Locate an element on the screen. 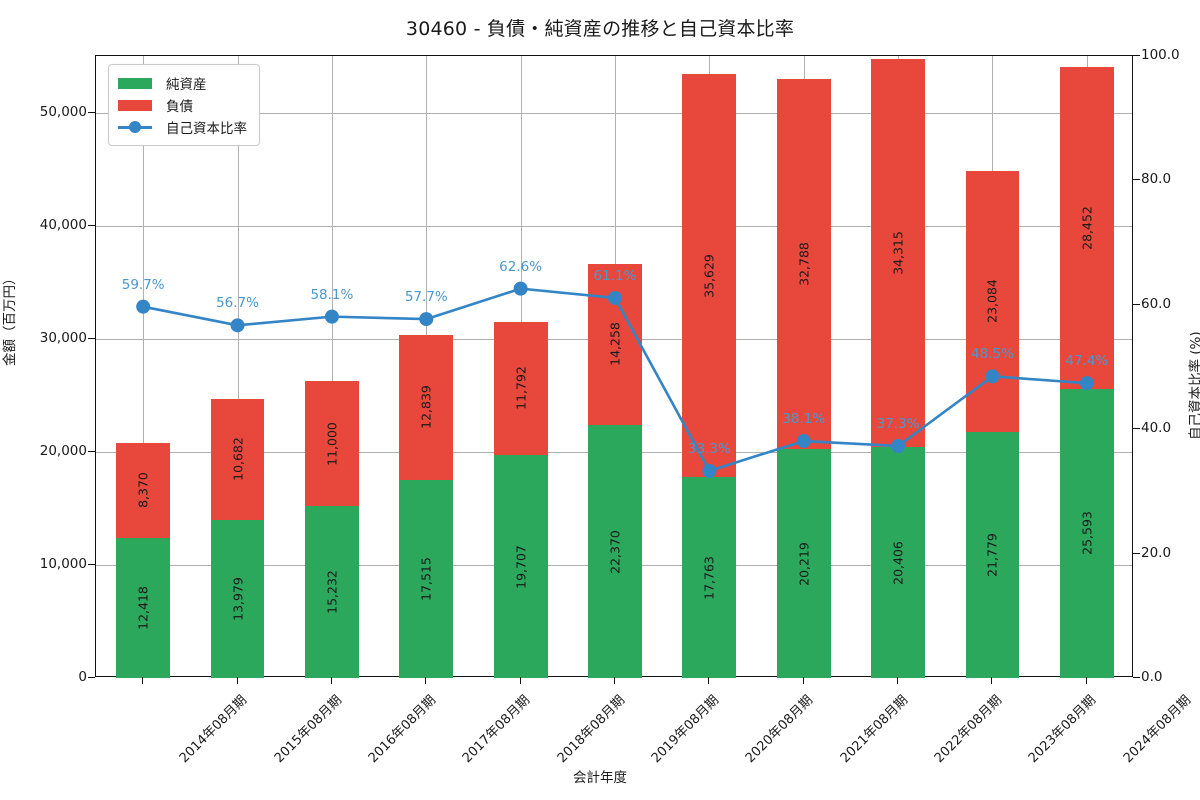 Image resolution: width=1200 pixels, height=800 pixels. x-axis-tick-label: 2024年08月期 is located at coordinates (1157, 729).